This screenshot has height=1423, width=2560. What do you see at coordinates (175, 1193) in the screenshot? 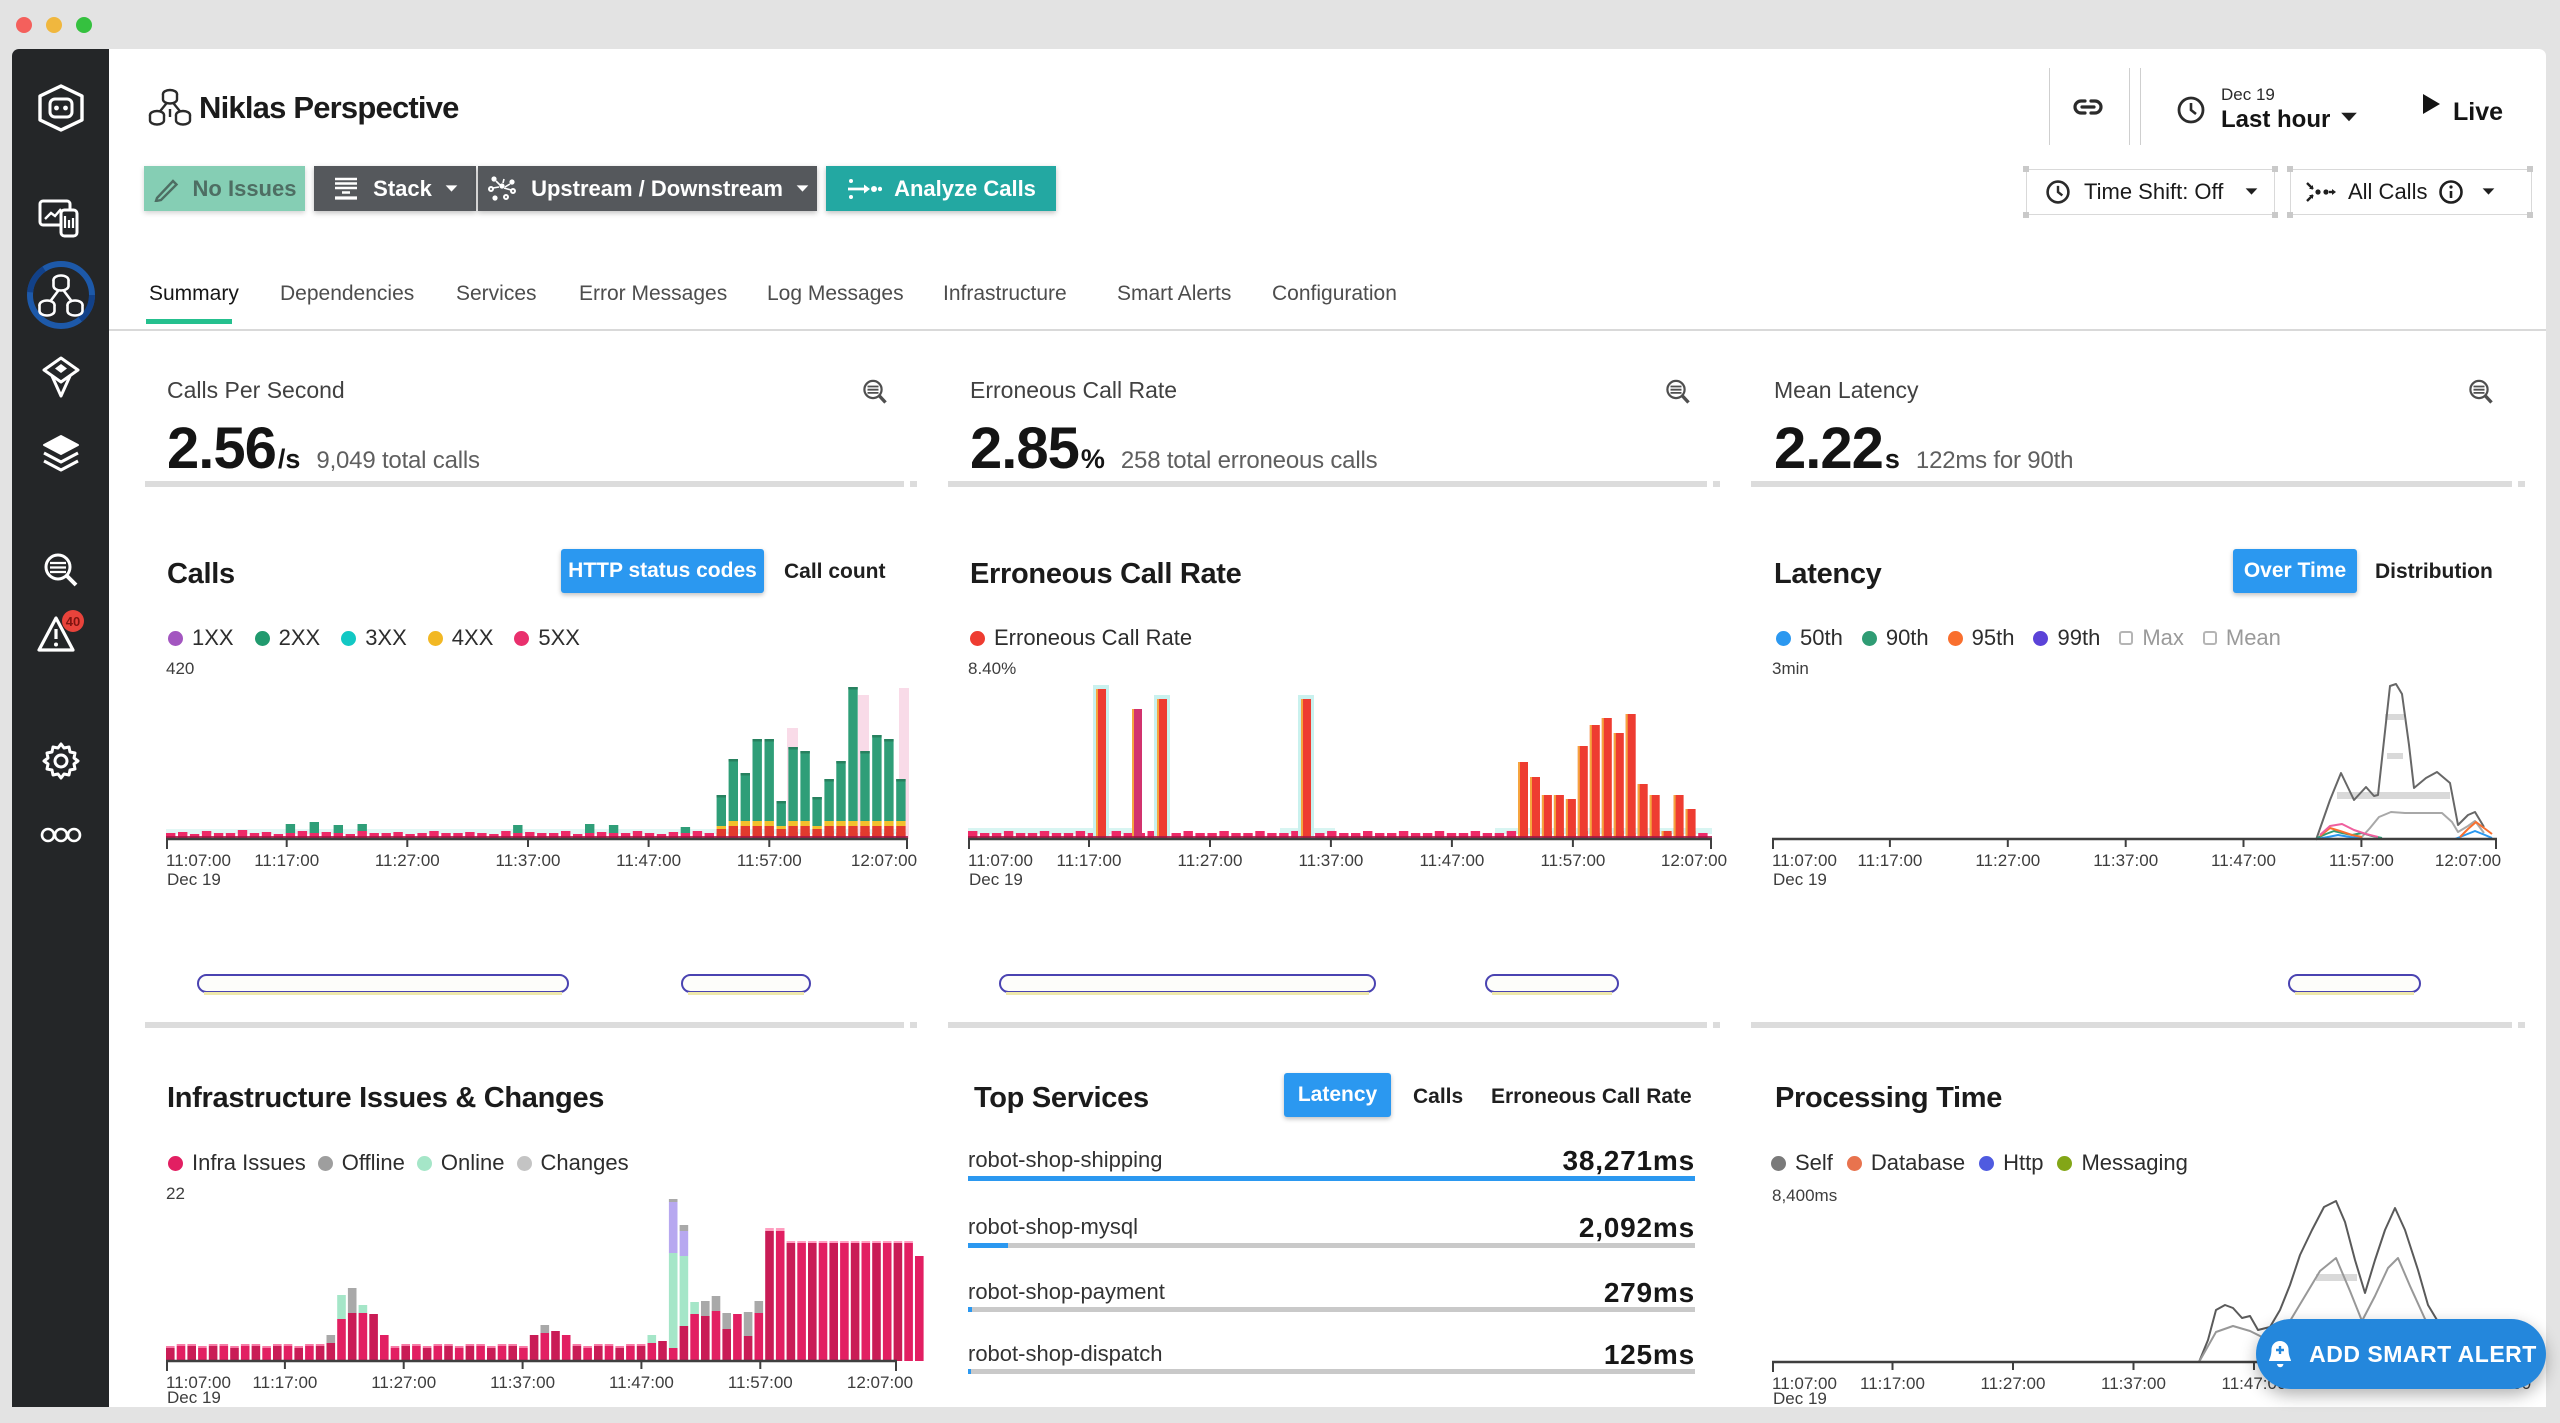
I see `svg-text: 22` at bounding box center [175, 1193].